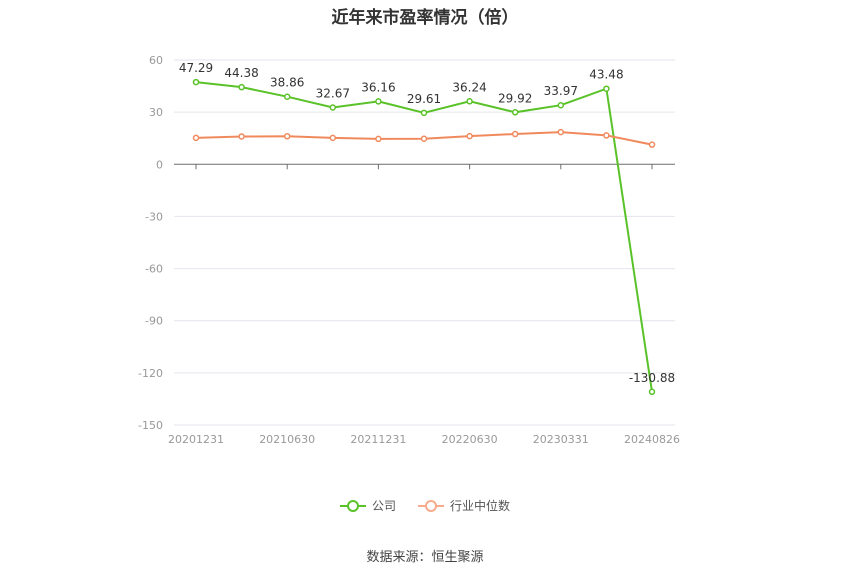  What do you see at coordinates (150, 243) in the screenshot?
I see `y-axis: 60 30 0 -30 -60 -90 -120 -150` at bounding box center [150, 243].